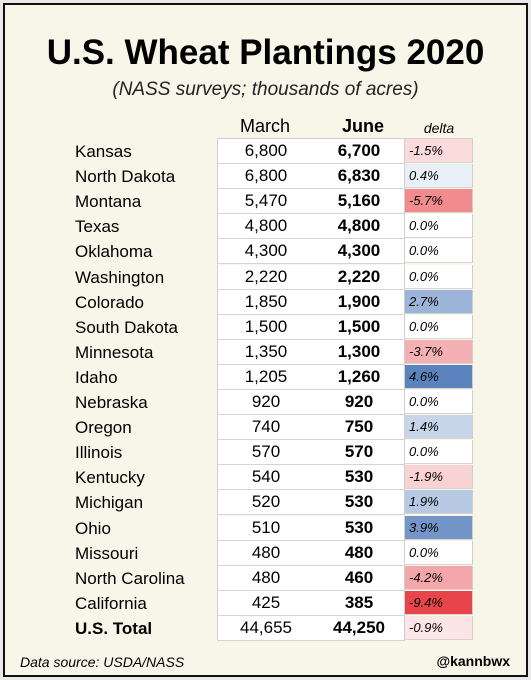 This screenshot has width=531, height=680. I want to click on chart-subtitle: (NASS surveys; thousands of acres), so click(265, 89).